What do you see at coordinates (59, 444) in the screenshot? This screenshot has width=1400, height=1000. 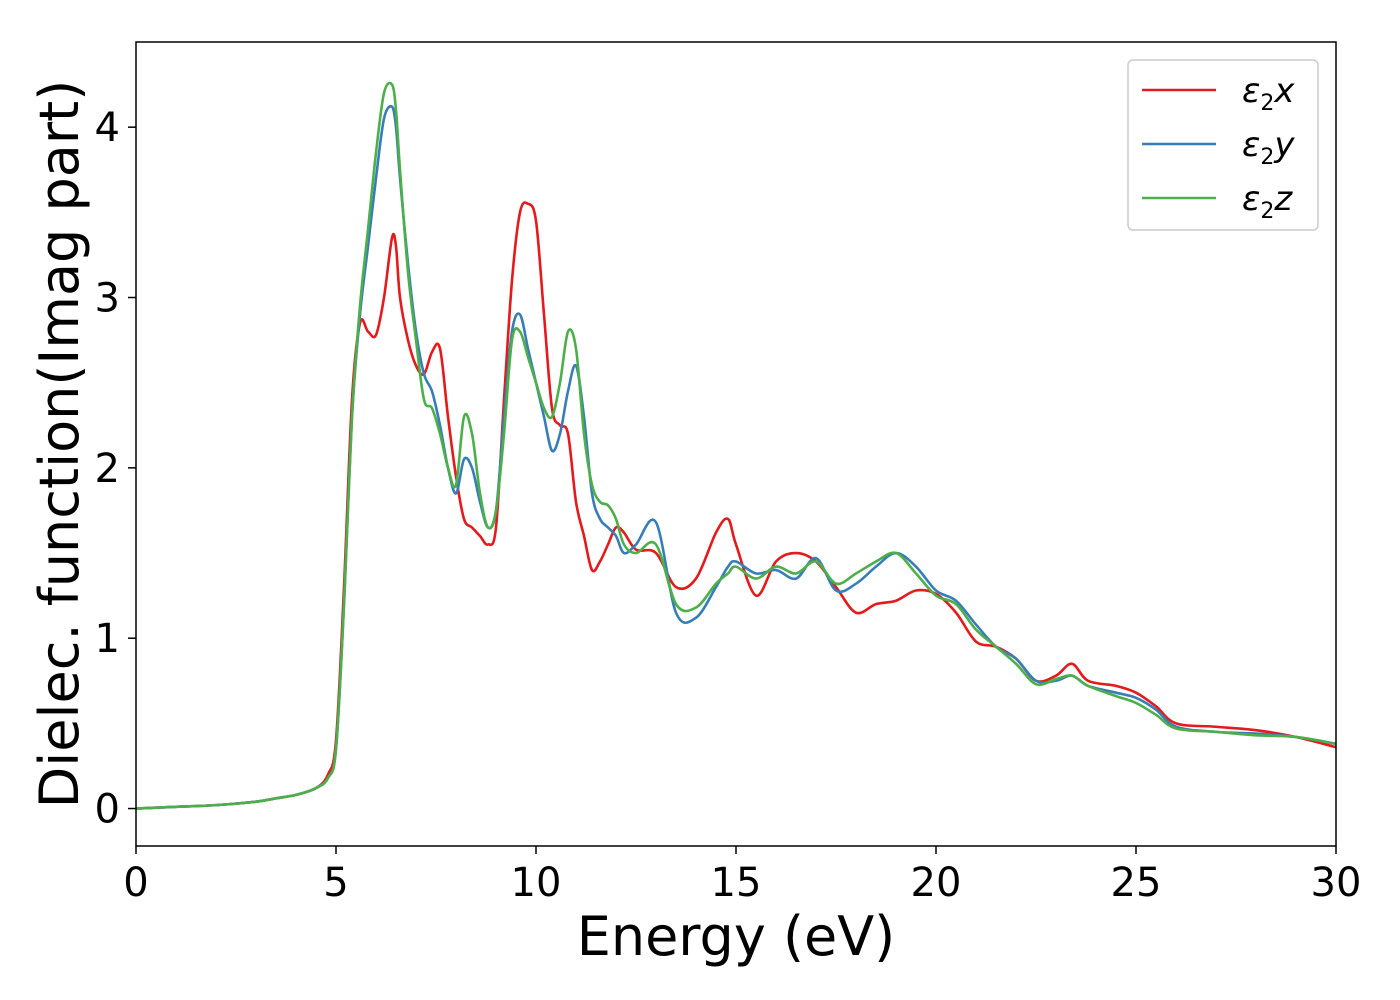 I see `y-axis-label: Dielec. function(Imag part)` at bounding box center [59, 444].